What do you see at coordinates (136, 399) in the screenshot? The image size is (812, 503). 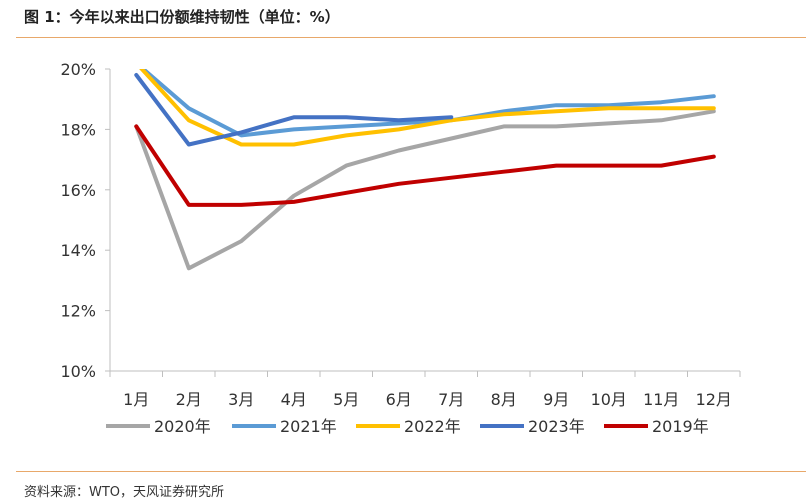 I see `x-tick-label: 1月` at bounding box center [136, 399].